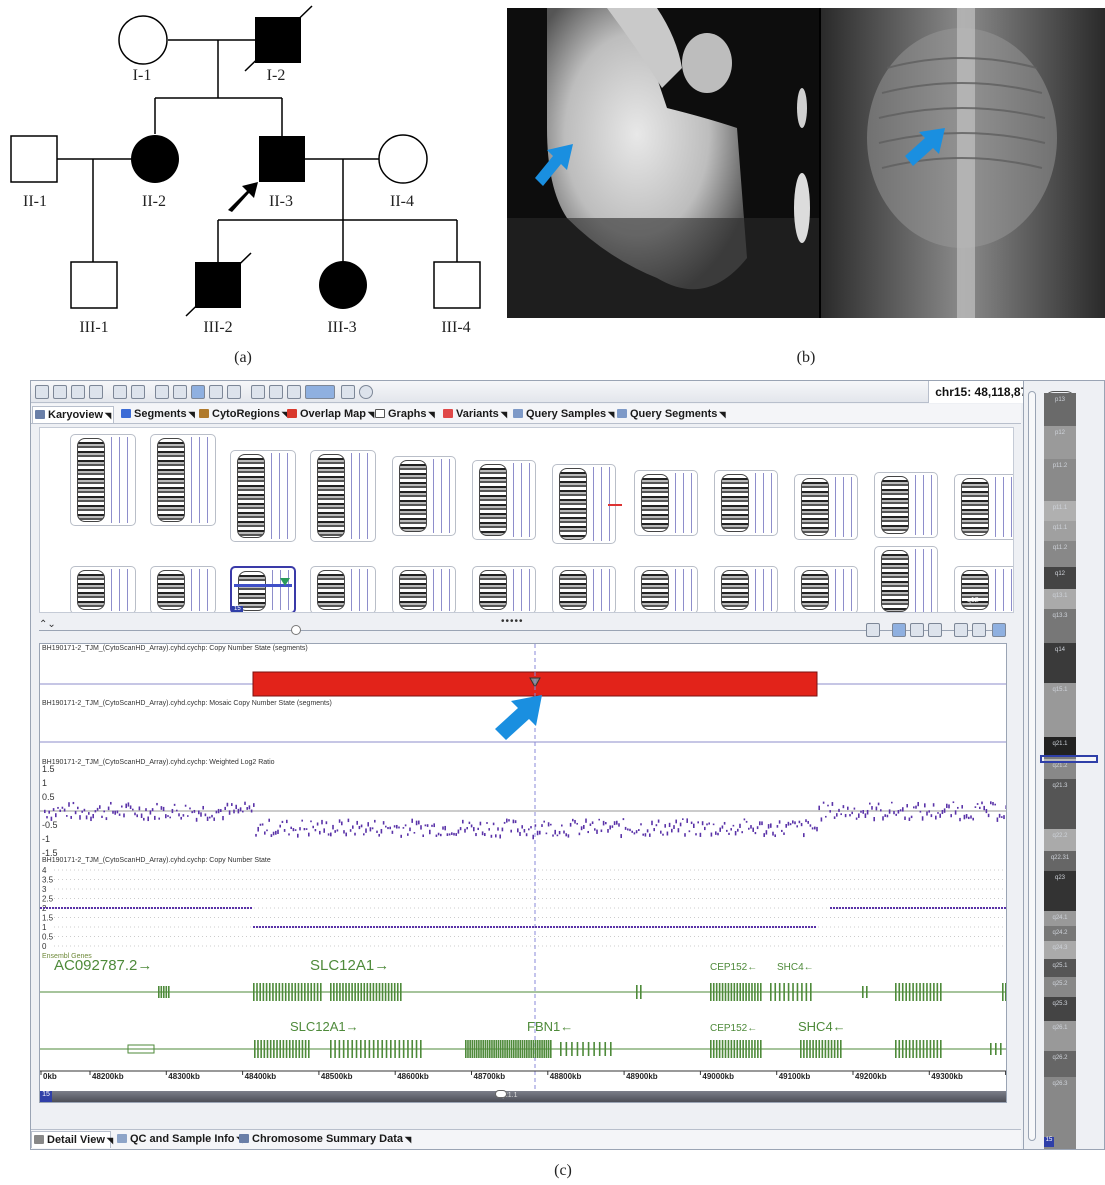 The image size is (1105, 1185). Describe the element at coordinates (296, 630) in the screenshot. I see `zoom-slider-handle` at that location.